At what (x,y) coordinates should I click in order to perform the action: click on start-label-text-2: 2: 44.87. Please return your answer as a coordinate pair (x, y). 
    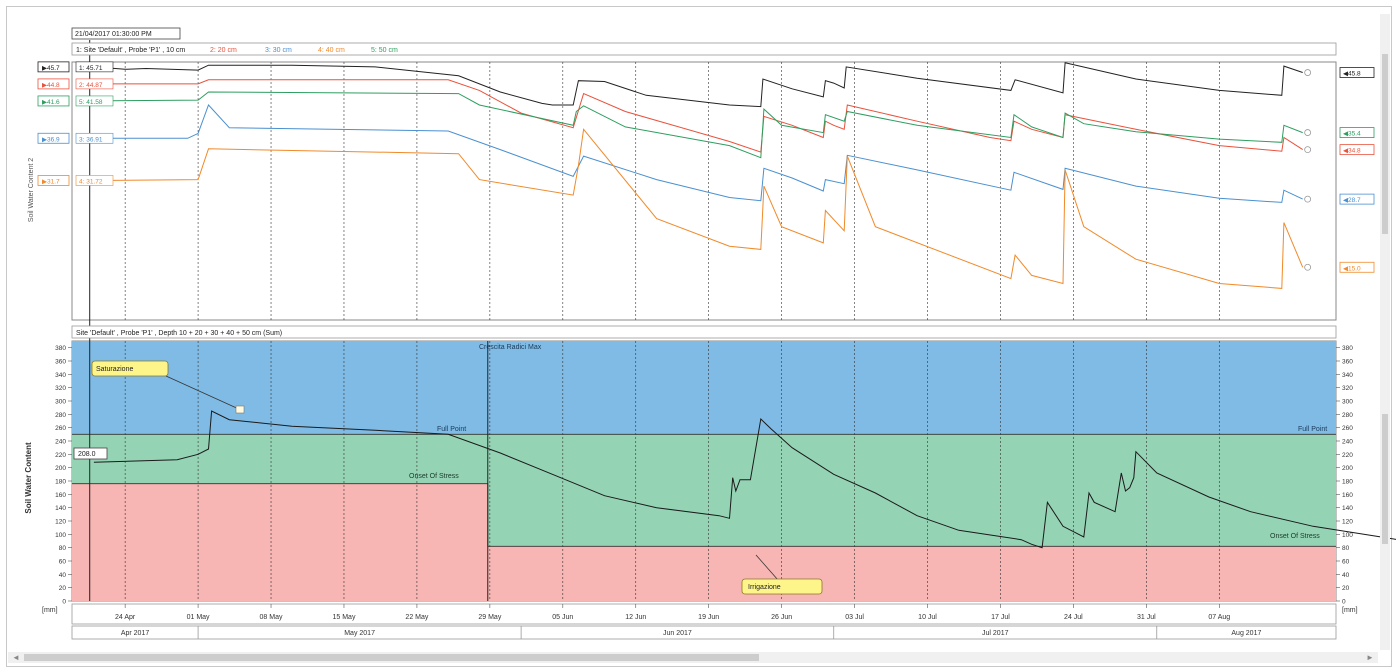
    Looking at the image, I should click on (91, 85).